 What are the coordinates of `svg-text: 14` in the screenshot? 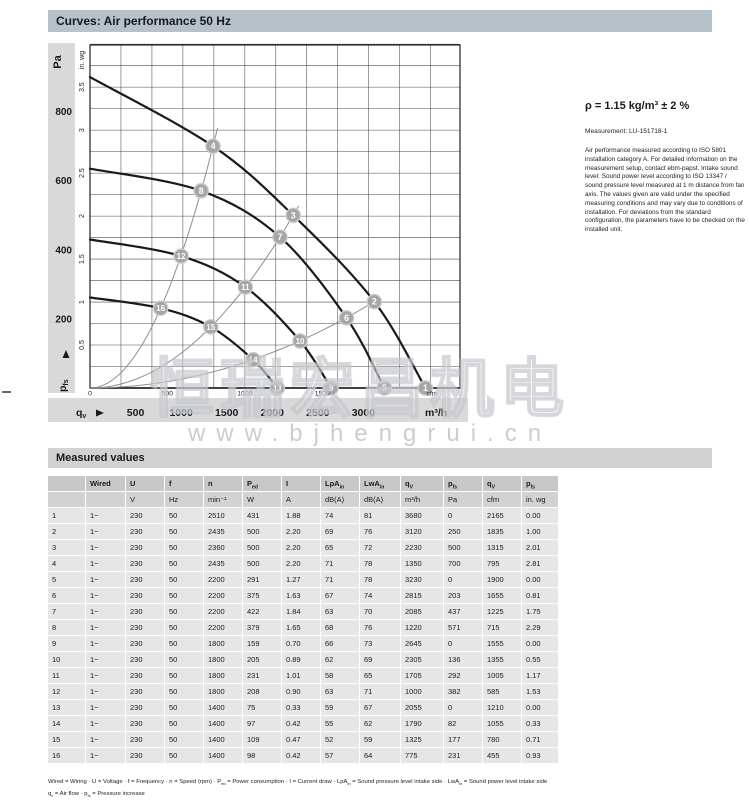 It's located at (253, 360).